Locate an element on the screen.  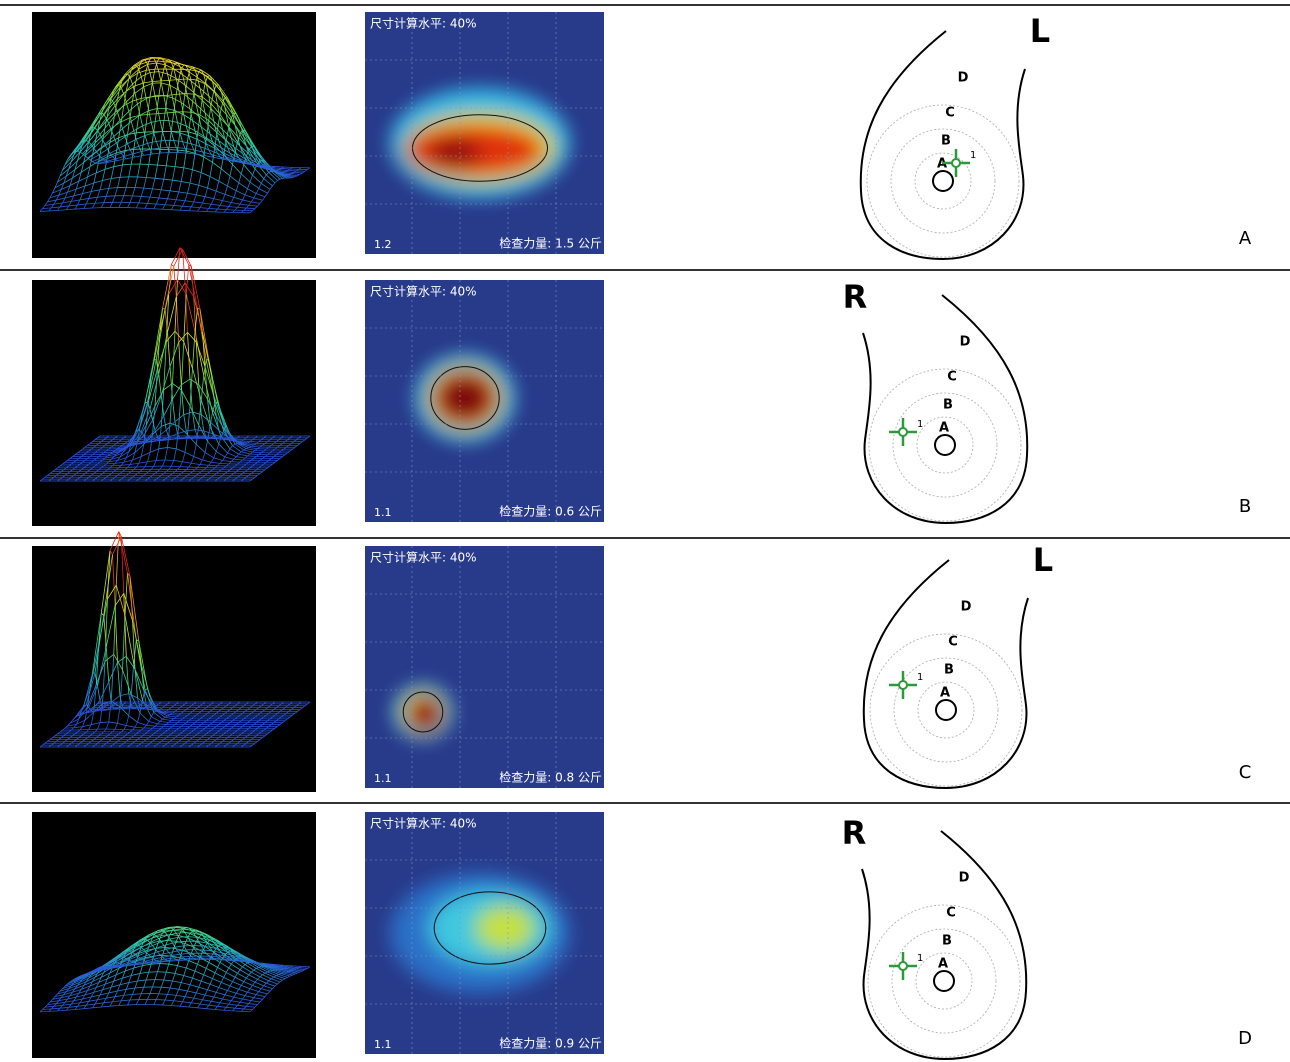
zone-label: D is located at coordinates (965, 342).